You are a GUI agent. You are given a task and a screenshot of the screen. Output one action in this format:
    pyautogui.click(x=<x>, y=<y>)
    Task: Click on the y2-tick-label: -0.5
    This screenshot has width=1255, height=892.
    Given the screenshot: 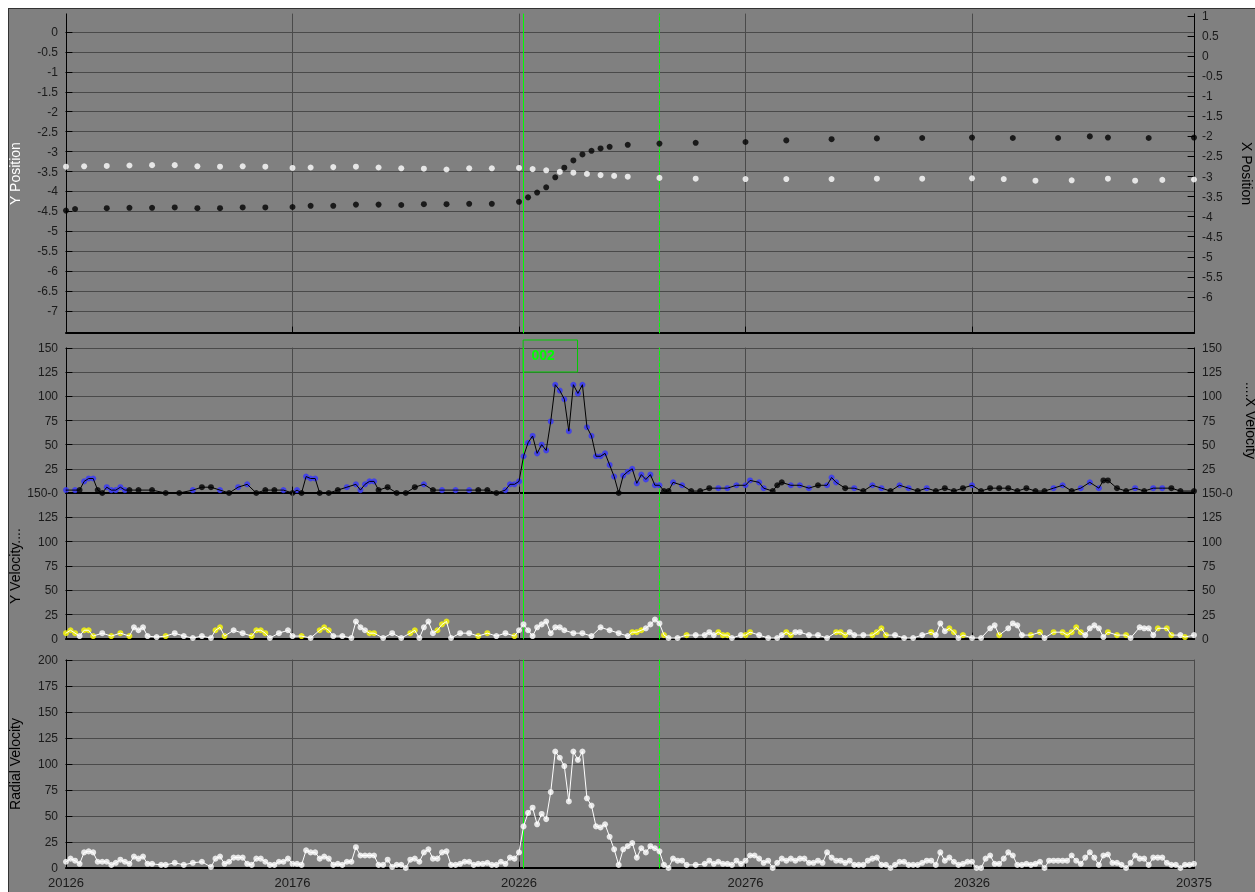 What is the action you would take?
    pyautogui.click(x=1212, y=76)
    